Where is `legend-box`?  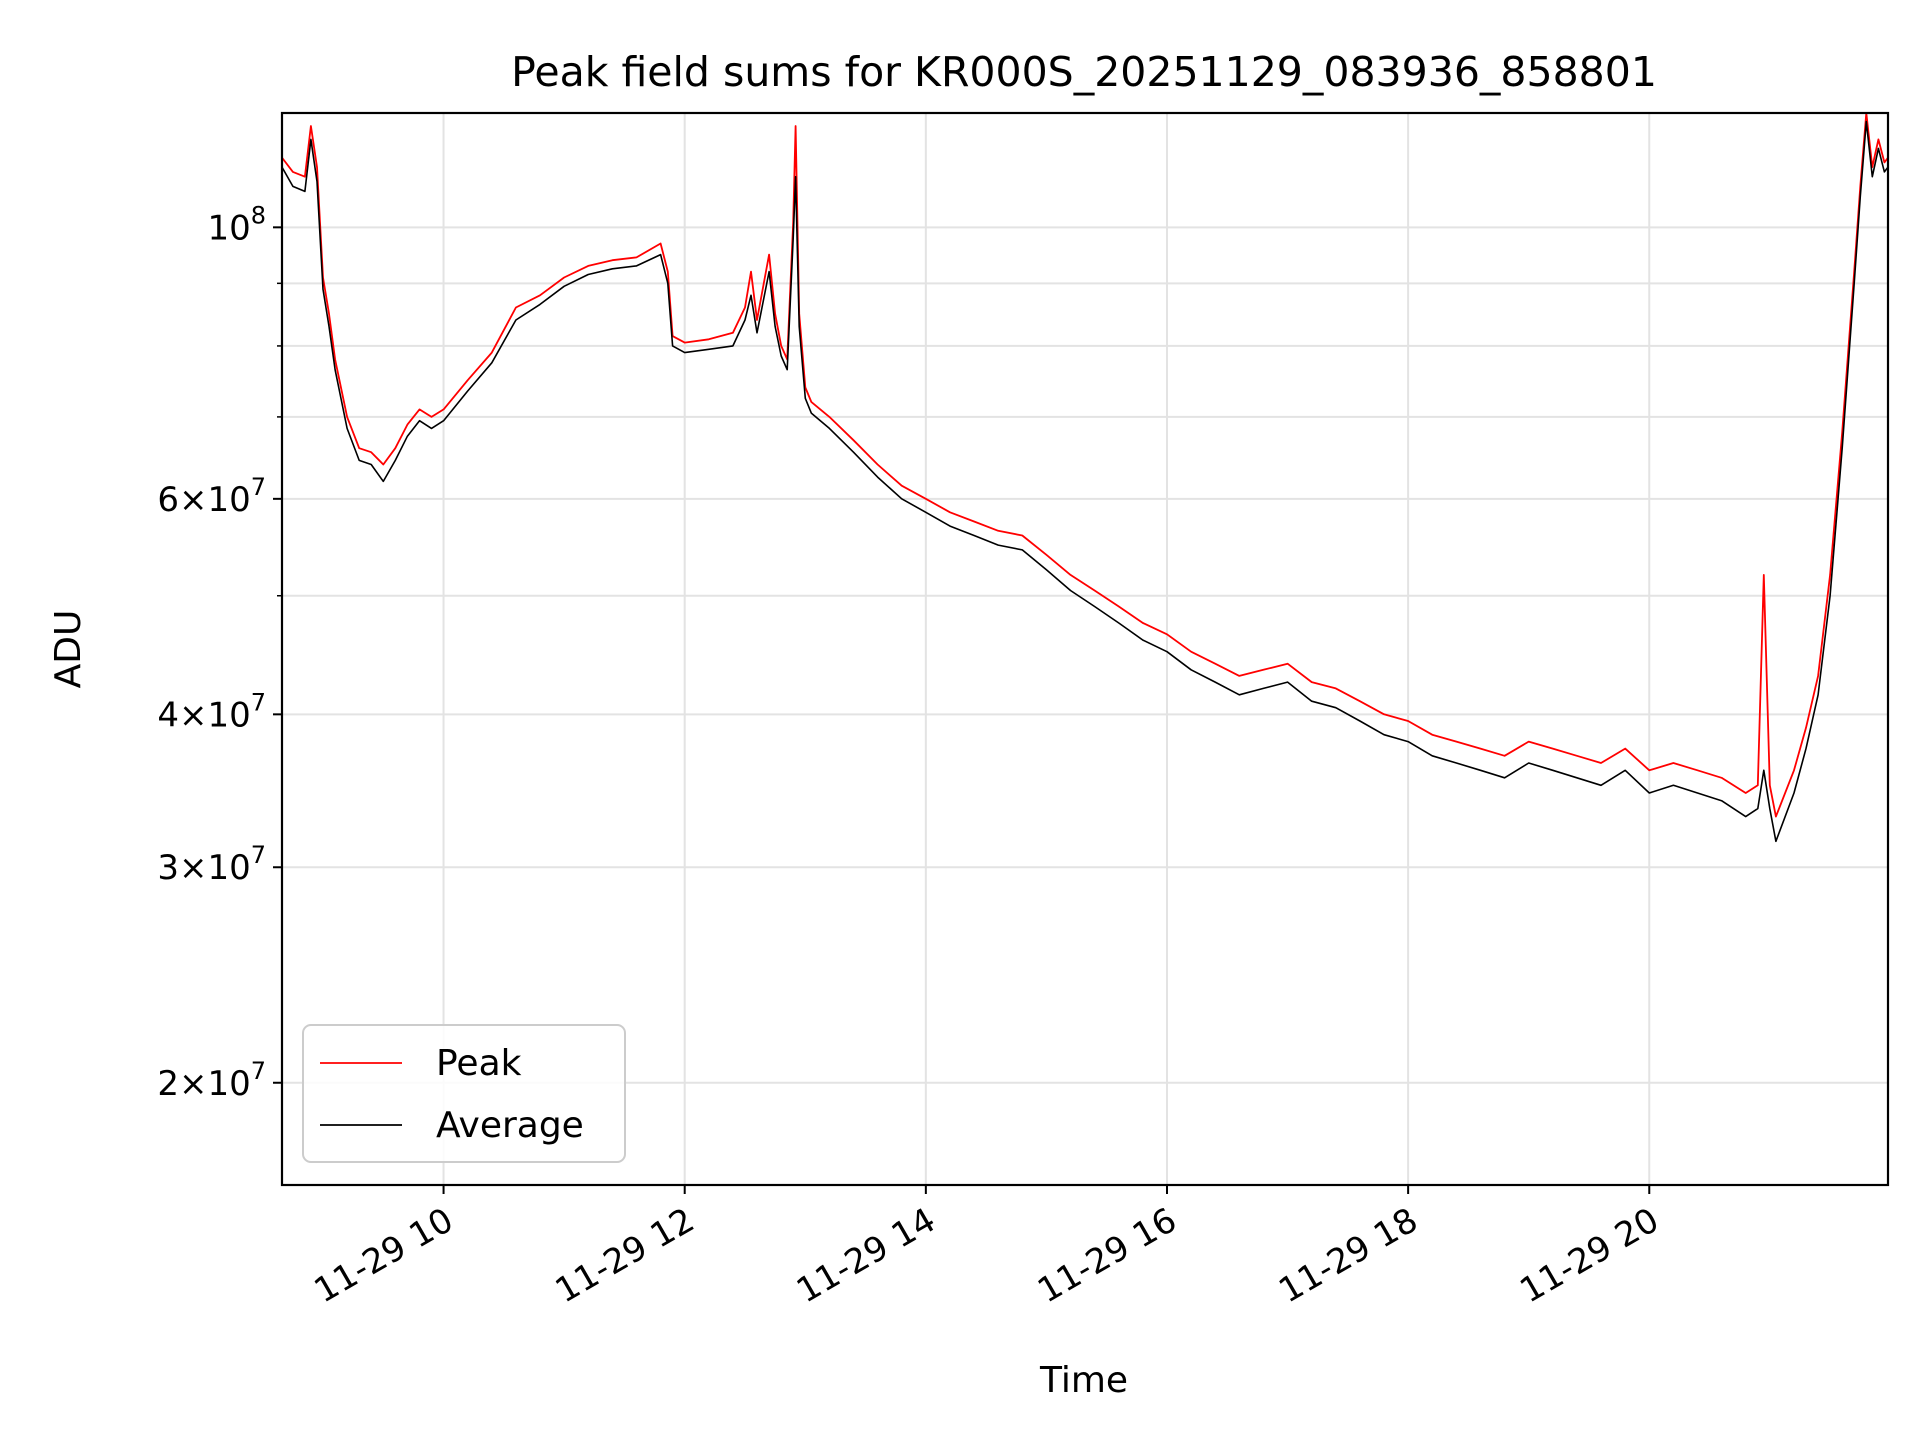 legend-box is located at coordinates (464, 1093).